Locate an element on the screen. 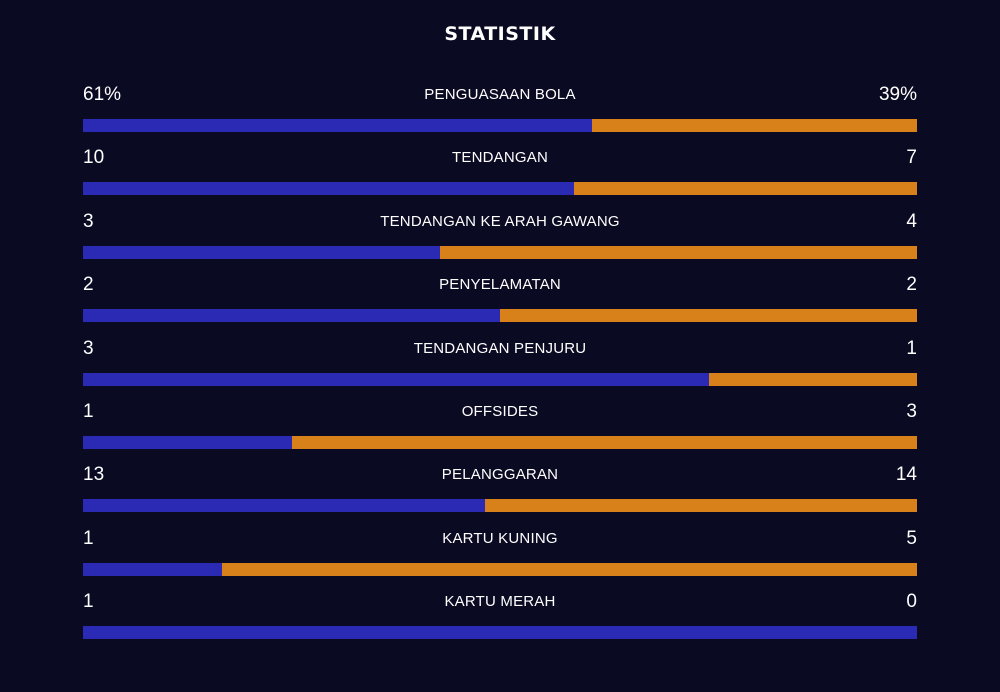 This screenshot has width=1000, height=692. home-value: 61% is located at coordinates (102, 94).